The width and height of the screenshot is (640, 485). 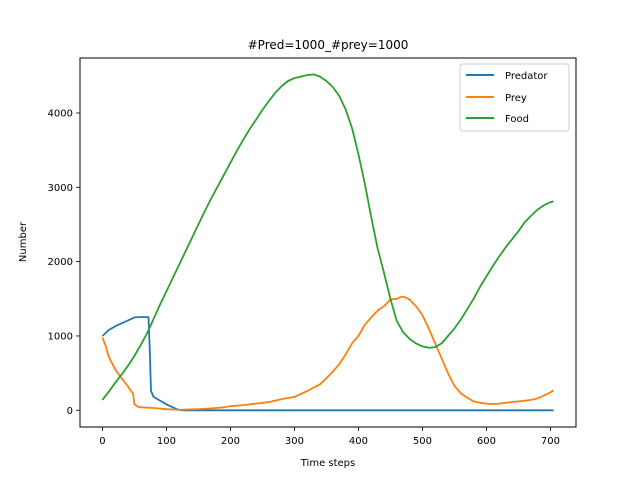 I want to click on y-tick-label: 4000, so click(x=60, y=113).